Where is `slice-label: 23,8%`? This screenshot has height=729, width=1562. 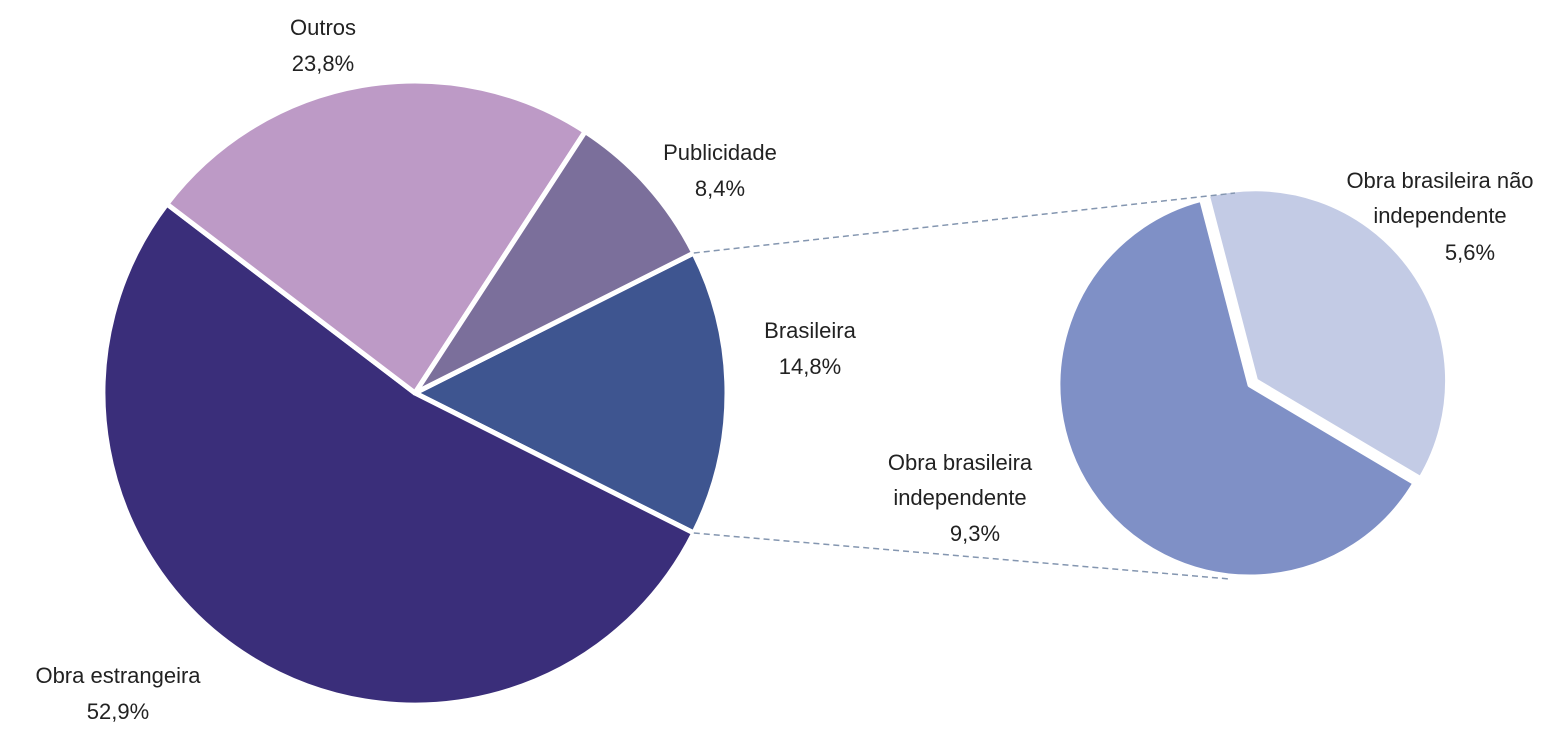 slice-label: 23,8% is located at coordinates (323, 63).